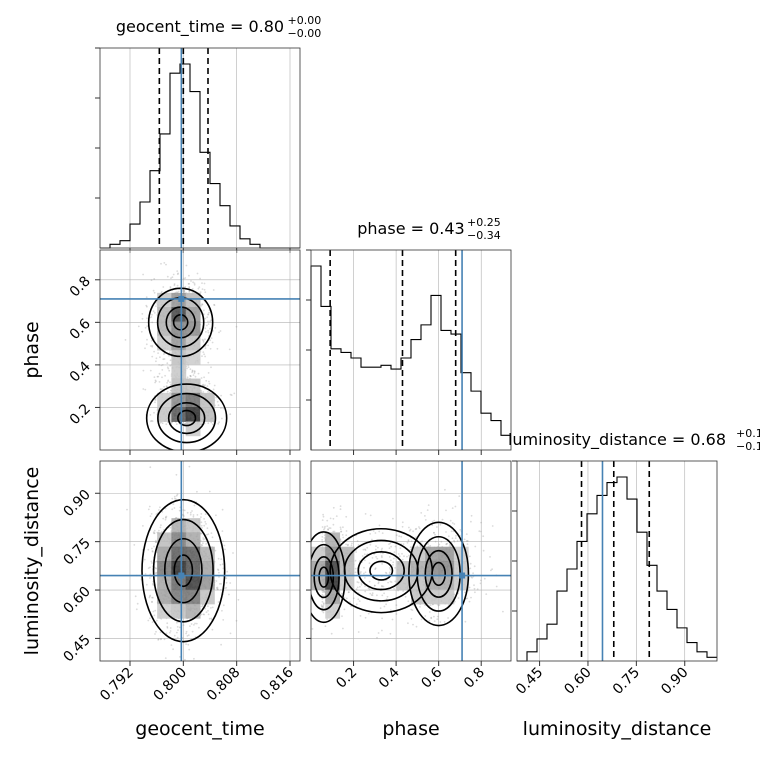 The height and width of the screenshot is (760, 760). Describe the element at coordinates (200, 148) in the screenshot. I see `panel-frame` at that location.